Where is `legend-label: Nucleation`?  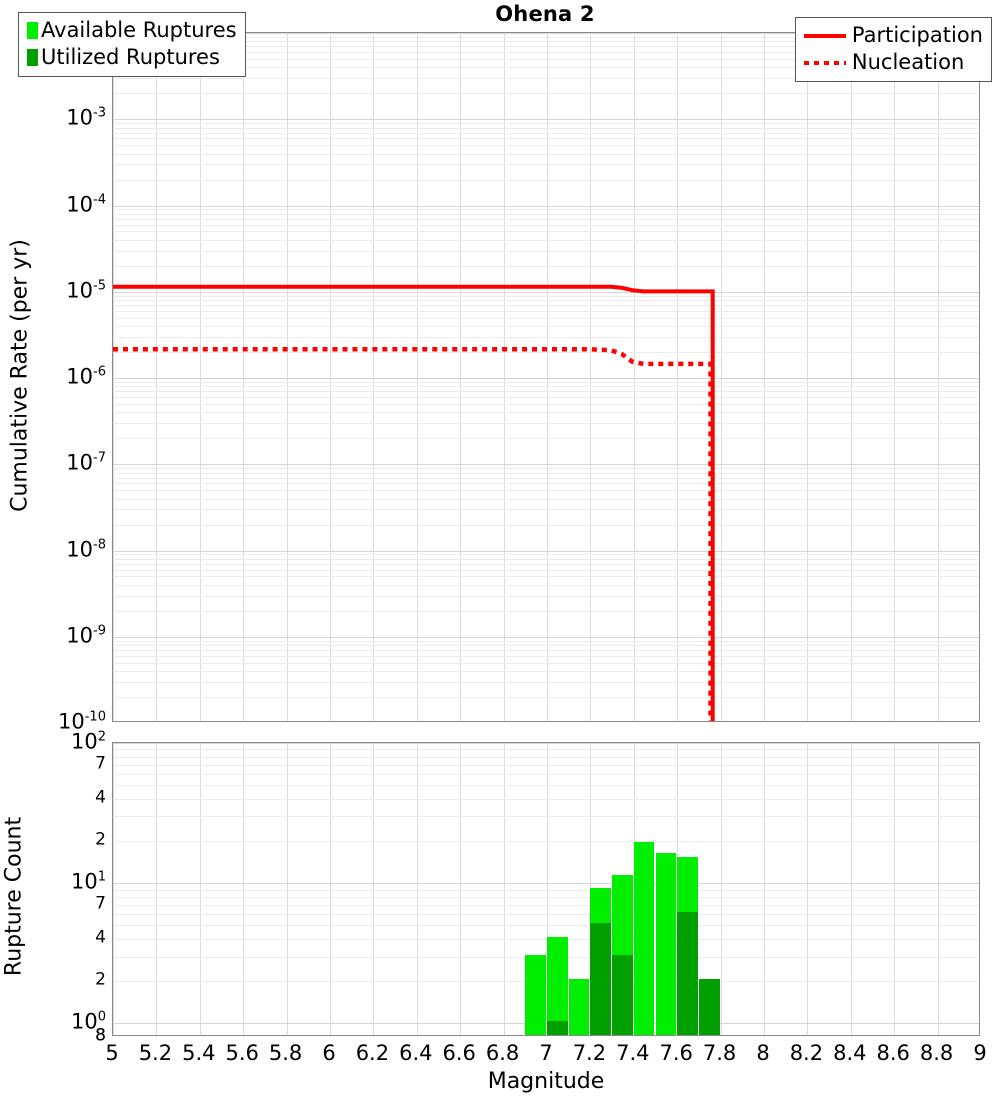
legend-label: Nucleation is located at coordinates (908, 62).